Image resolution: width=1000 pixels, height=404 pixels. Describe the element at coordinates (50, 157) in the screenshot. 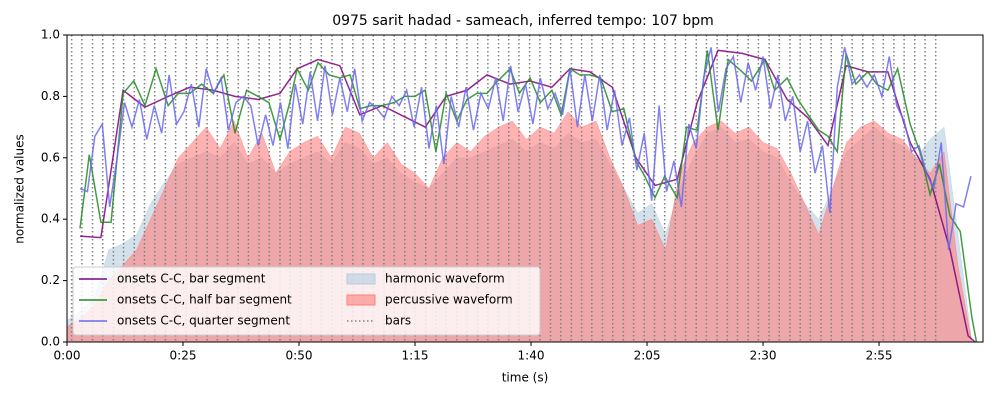

I see `y-tick-label: 0.6` at that location.